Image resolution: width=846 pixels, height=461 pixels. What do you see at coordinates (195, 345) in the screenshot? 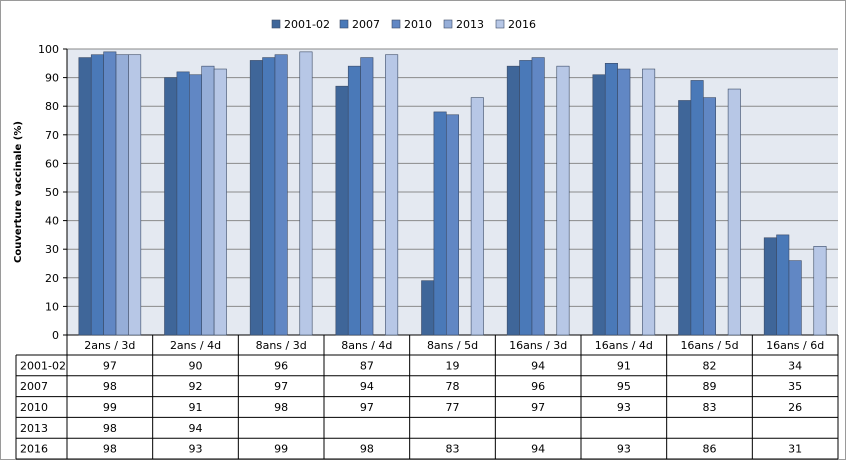
I see `category-label: 2ans / 4d` at bounding box center [195, 345].